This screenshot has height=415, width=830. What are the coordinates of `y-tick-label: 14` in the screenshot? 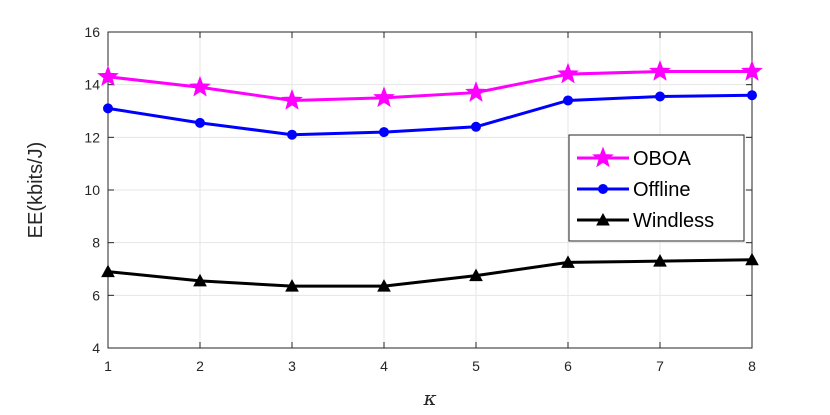 It's located at (92, 85).